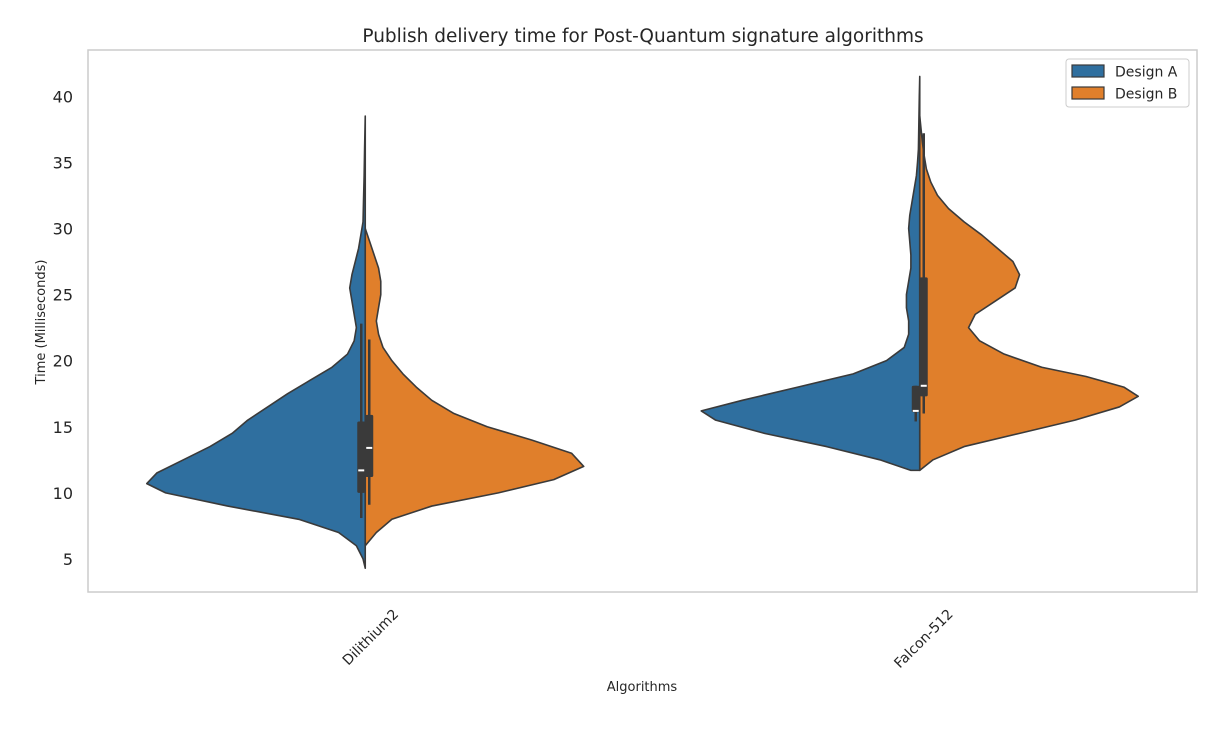  I want to click on x-axis-label: Algorithms, so click(642, 687).